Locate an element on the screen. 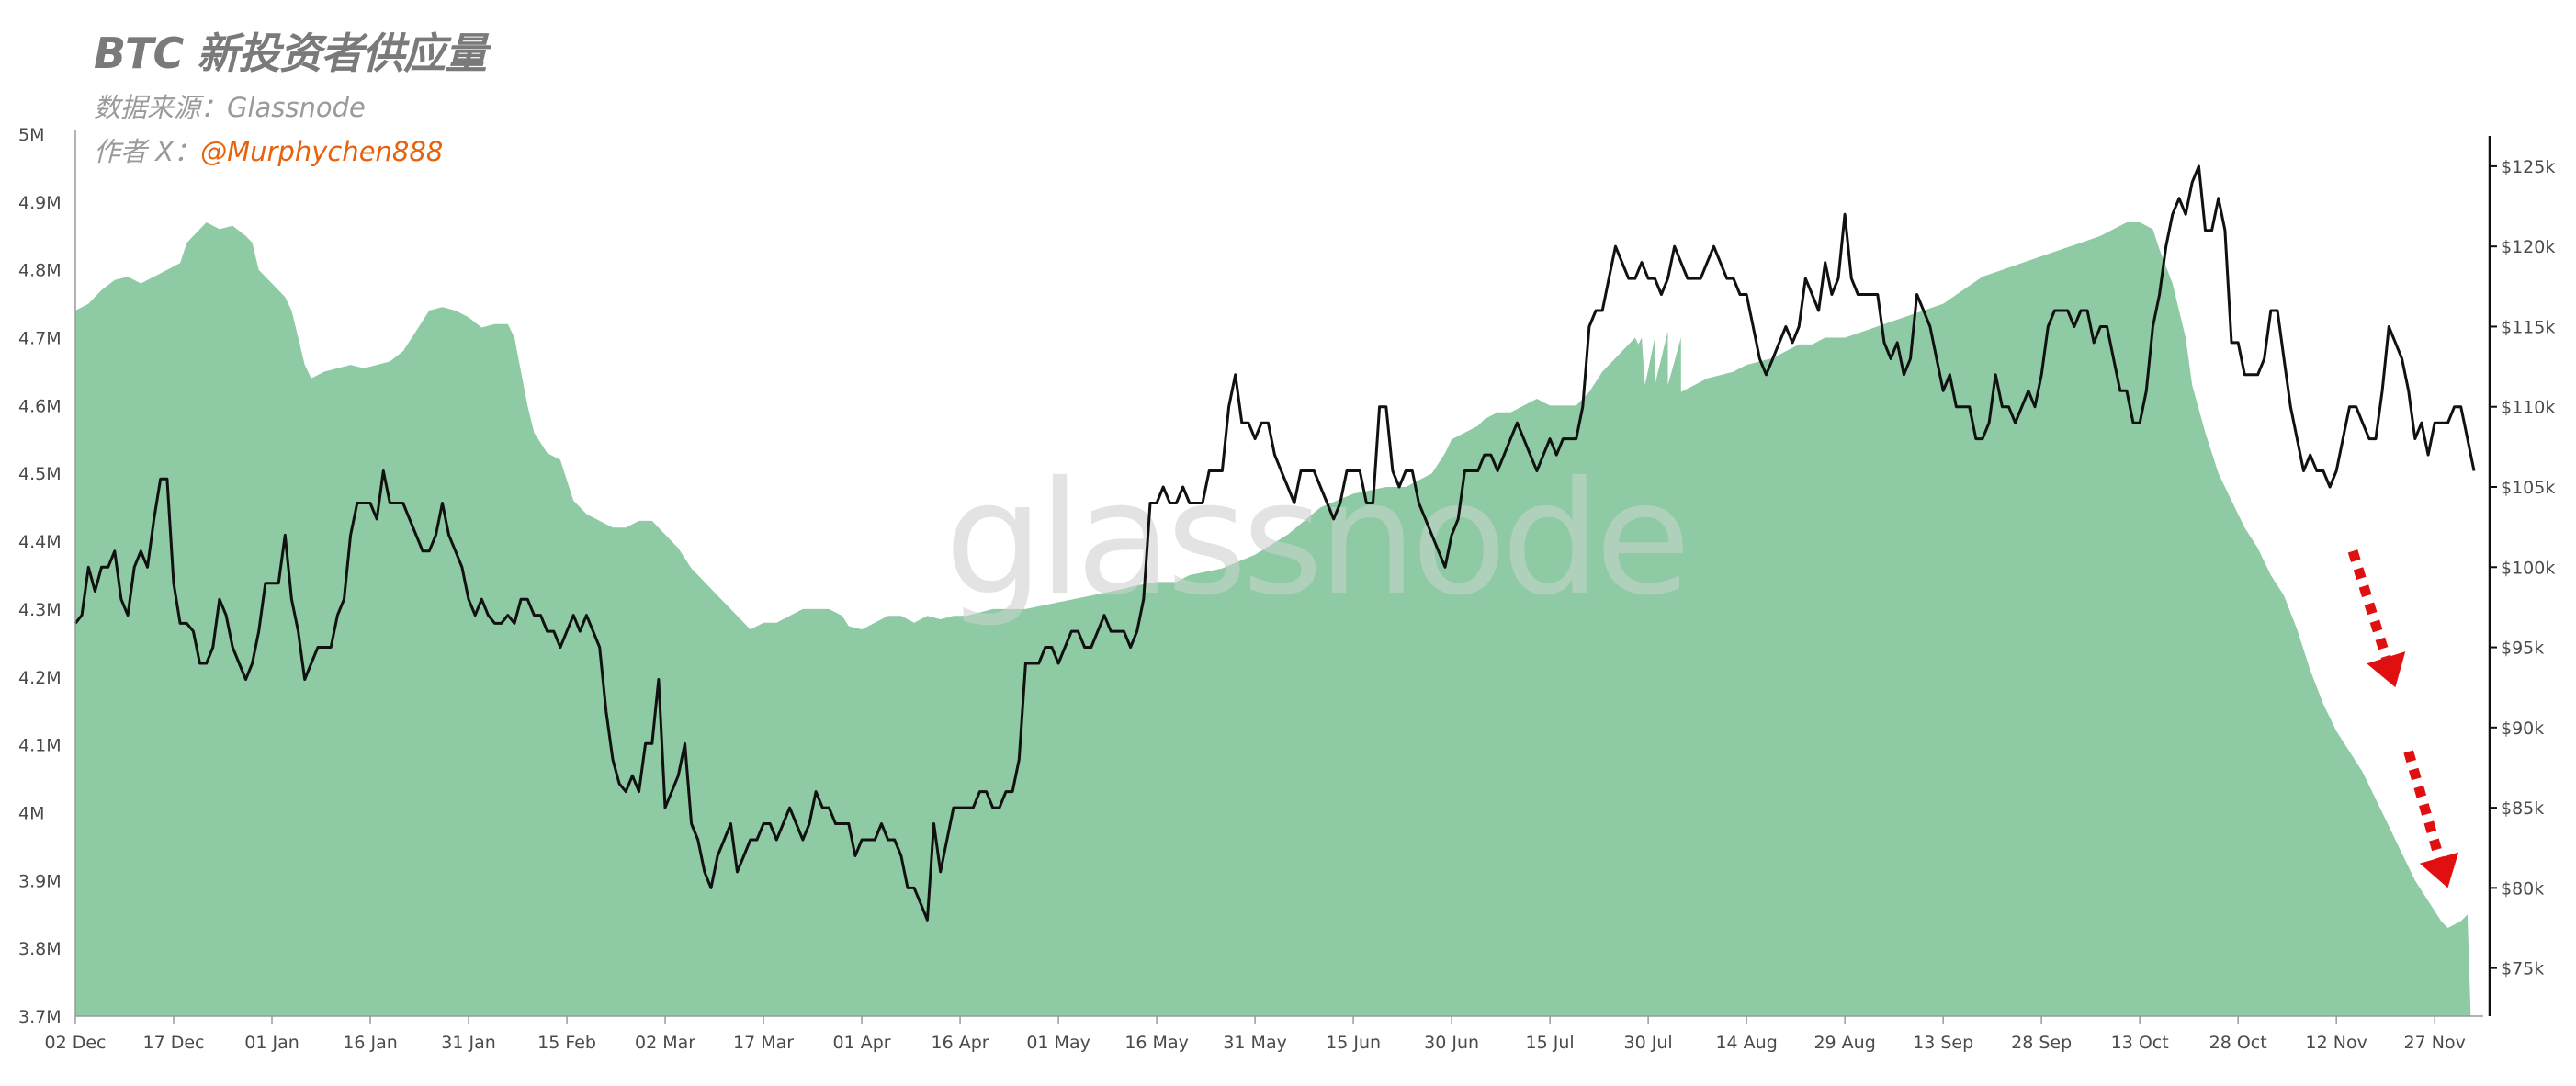 This screenshot has width=2576, height=1086. x-tick-label: 30 Jul is located at coordinates (1648, 1043).